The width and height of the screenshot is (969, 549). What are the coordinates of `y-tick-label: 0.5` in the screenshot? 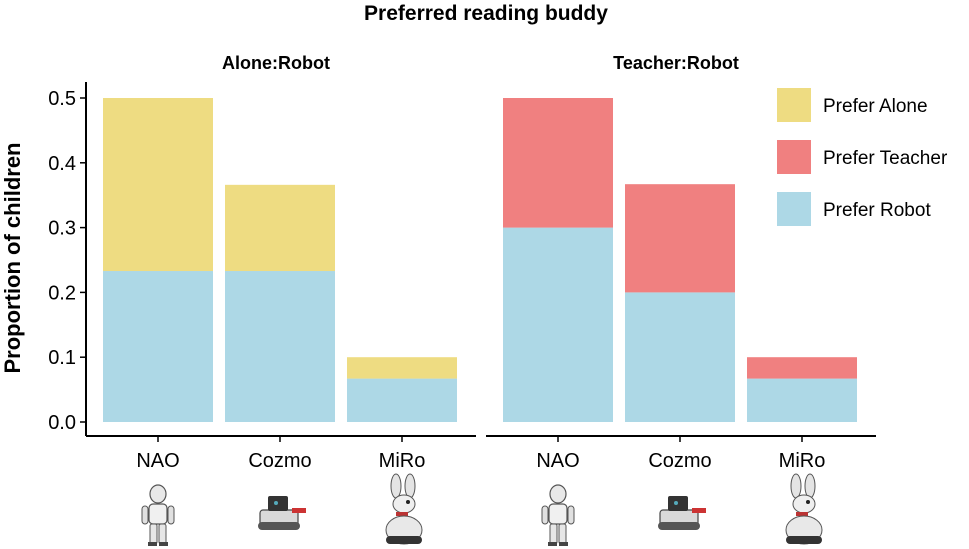 It's located at (62, 99).